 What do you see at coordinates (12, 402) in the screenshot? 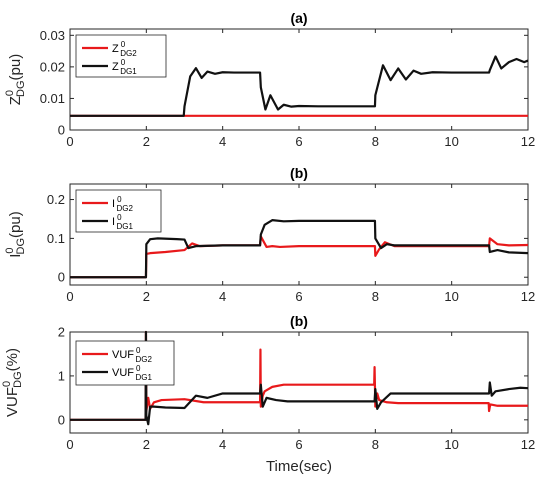
I see `y-label-main: VUF` at bounding box center [12, 402].